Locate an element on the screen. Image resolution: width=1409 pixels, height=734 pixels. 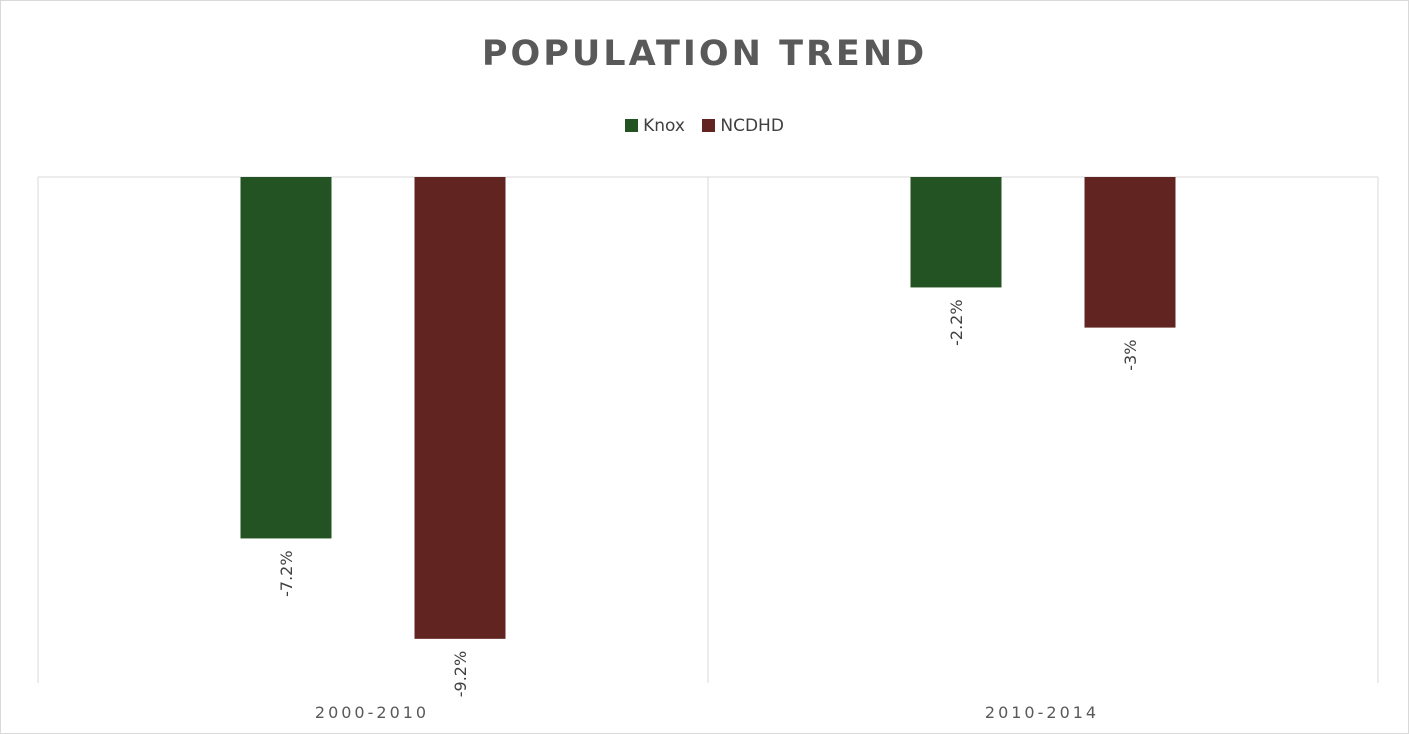
legend-item-ncdhd: NCDHD is located at coordinates (743, 126).